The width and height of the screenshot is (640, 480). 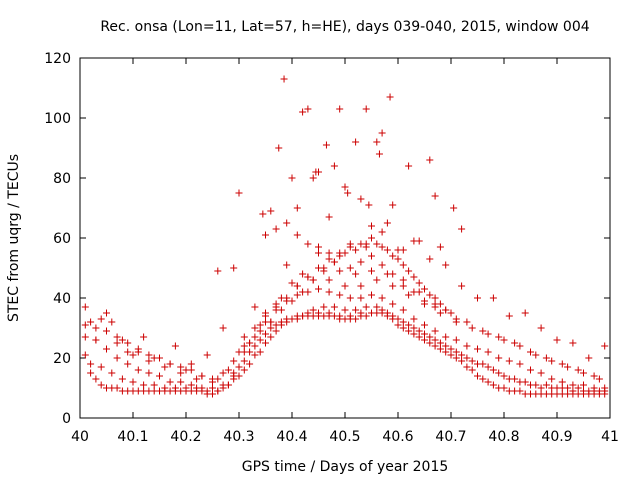 I want to click on y-tick-label: 120, so click(x=57, y=59).